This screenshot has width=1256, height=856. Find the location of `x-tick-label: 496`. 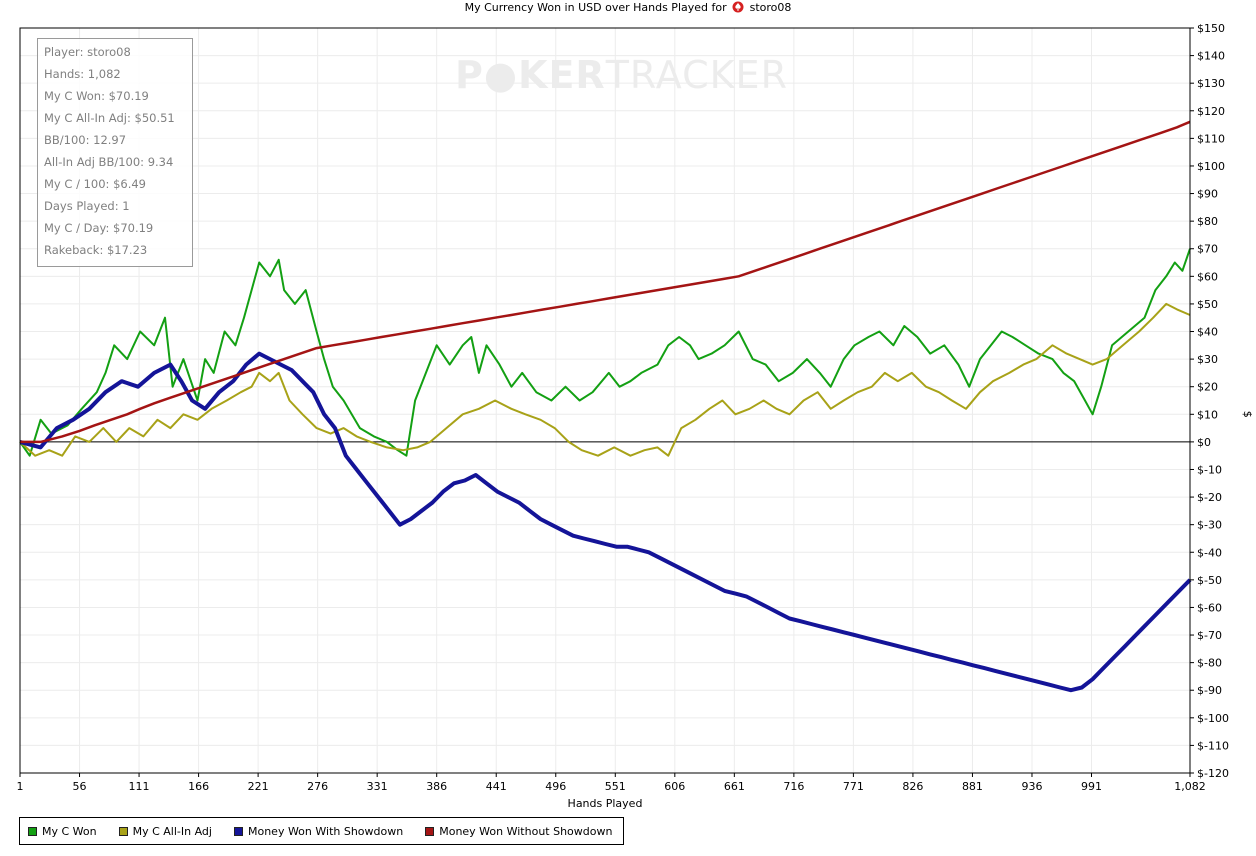

x-tick-label: 496 is located at coordinates (555, 786).